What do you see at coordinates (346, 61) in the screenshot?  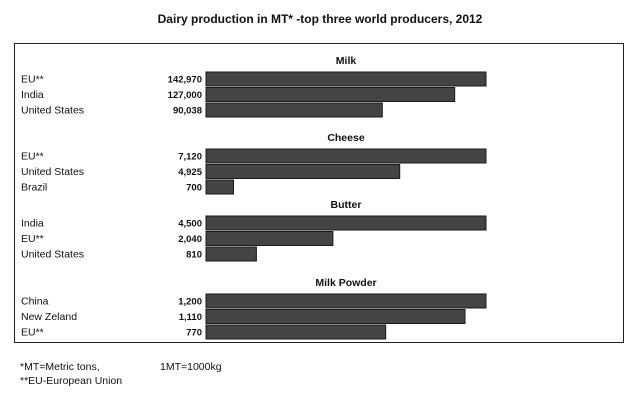 I see `section-title-milk: Milk` at bounding box center [346, 61].